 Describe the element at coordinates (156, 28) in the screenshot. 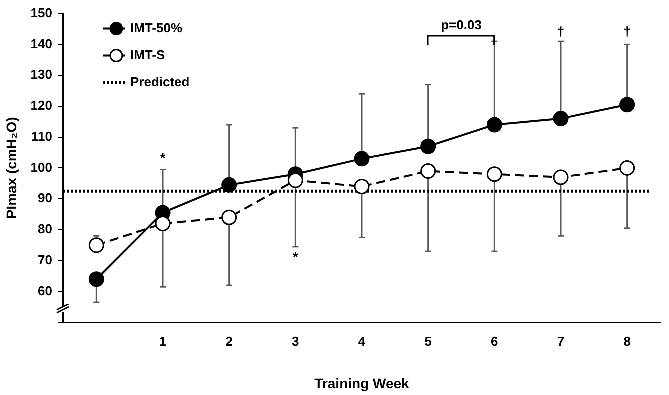

I see `legend-label: IMT-50%` at that location.